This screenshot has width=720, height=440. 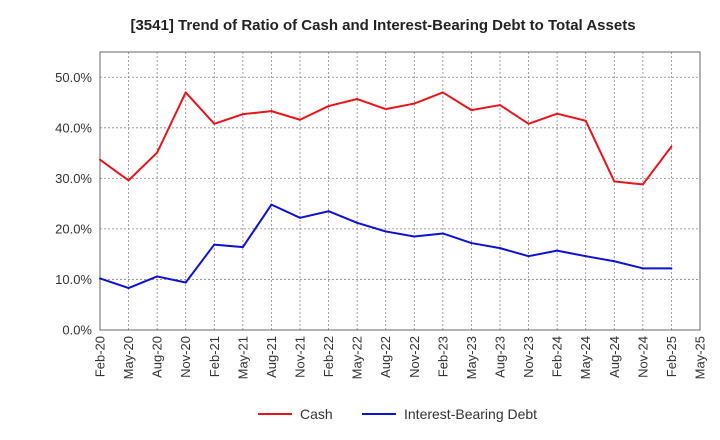 What do you see at coordinates (73, 127) in the screenshot?
I see `y-tick-label: 40.0%` at bounding box center [73, 127].